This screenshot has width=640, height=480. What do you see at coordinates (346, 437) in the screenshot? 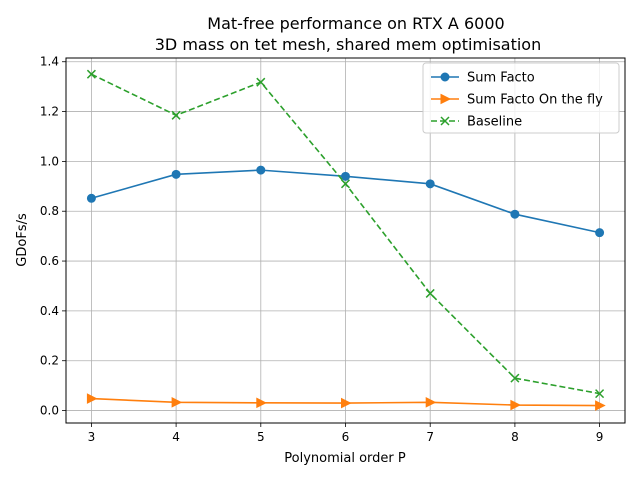
I see `x-tick-label: 6` at bounding box center [346, 437].